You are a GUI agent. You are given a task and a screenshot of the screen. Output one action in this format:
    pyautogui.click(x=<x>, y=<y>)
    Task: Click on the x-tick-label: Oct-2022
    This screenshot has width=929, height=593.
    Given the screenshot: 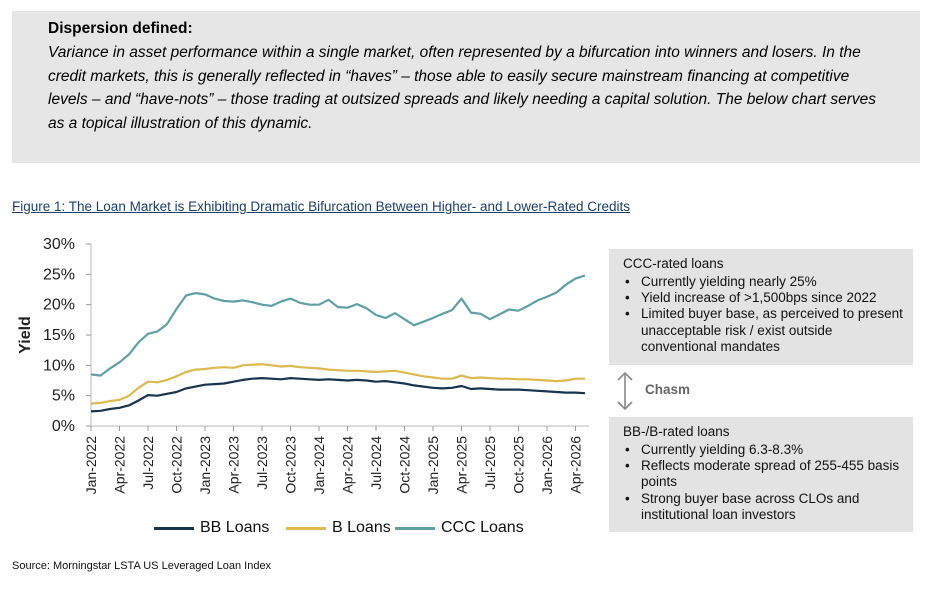 What is the action you would take?
    pyautogui.click(x=177, y=465)
    